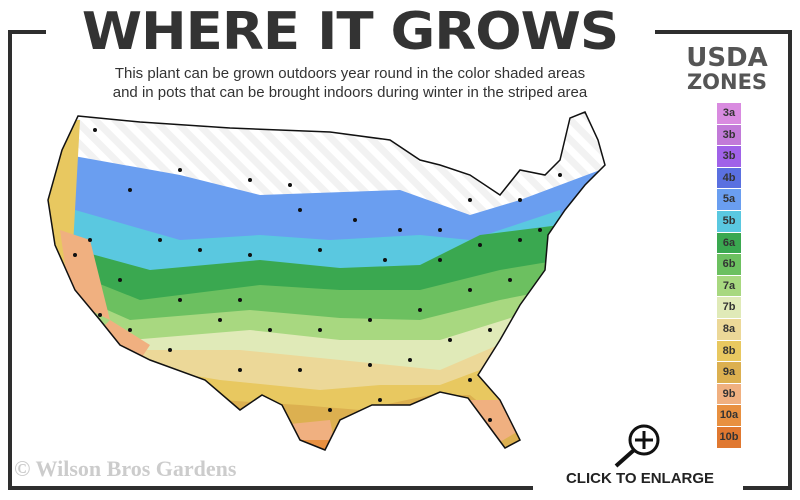 This screenshot has height=500, width=800. I want to click on legend-title-line: ZONES, so click(727, 82).